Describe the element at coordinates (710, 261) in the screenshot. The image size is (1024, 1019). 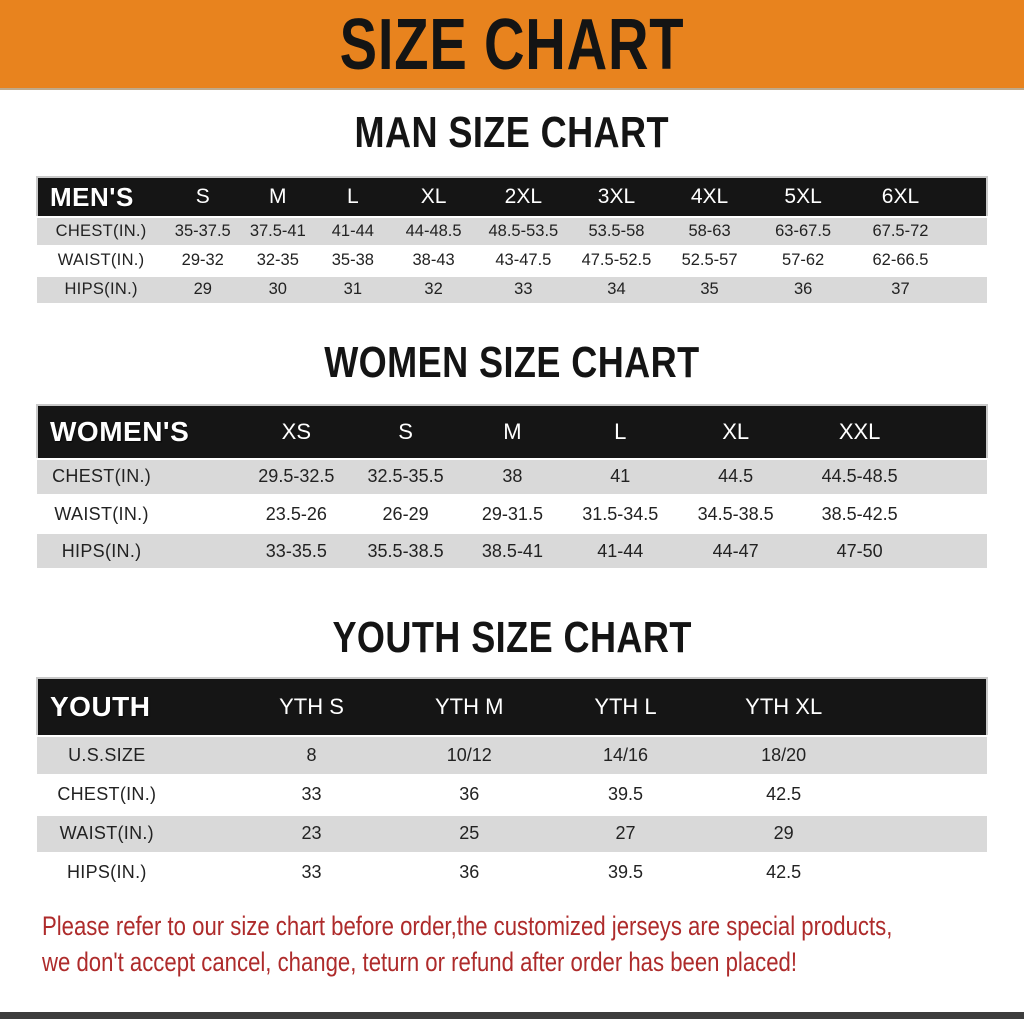
I see `men-size-value-cell: 52.5-57` at that location.